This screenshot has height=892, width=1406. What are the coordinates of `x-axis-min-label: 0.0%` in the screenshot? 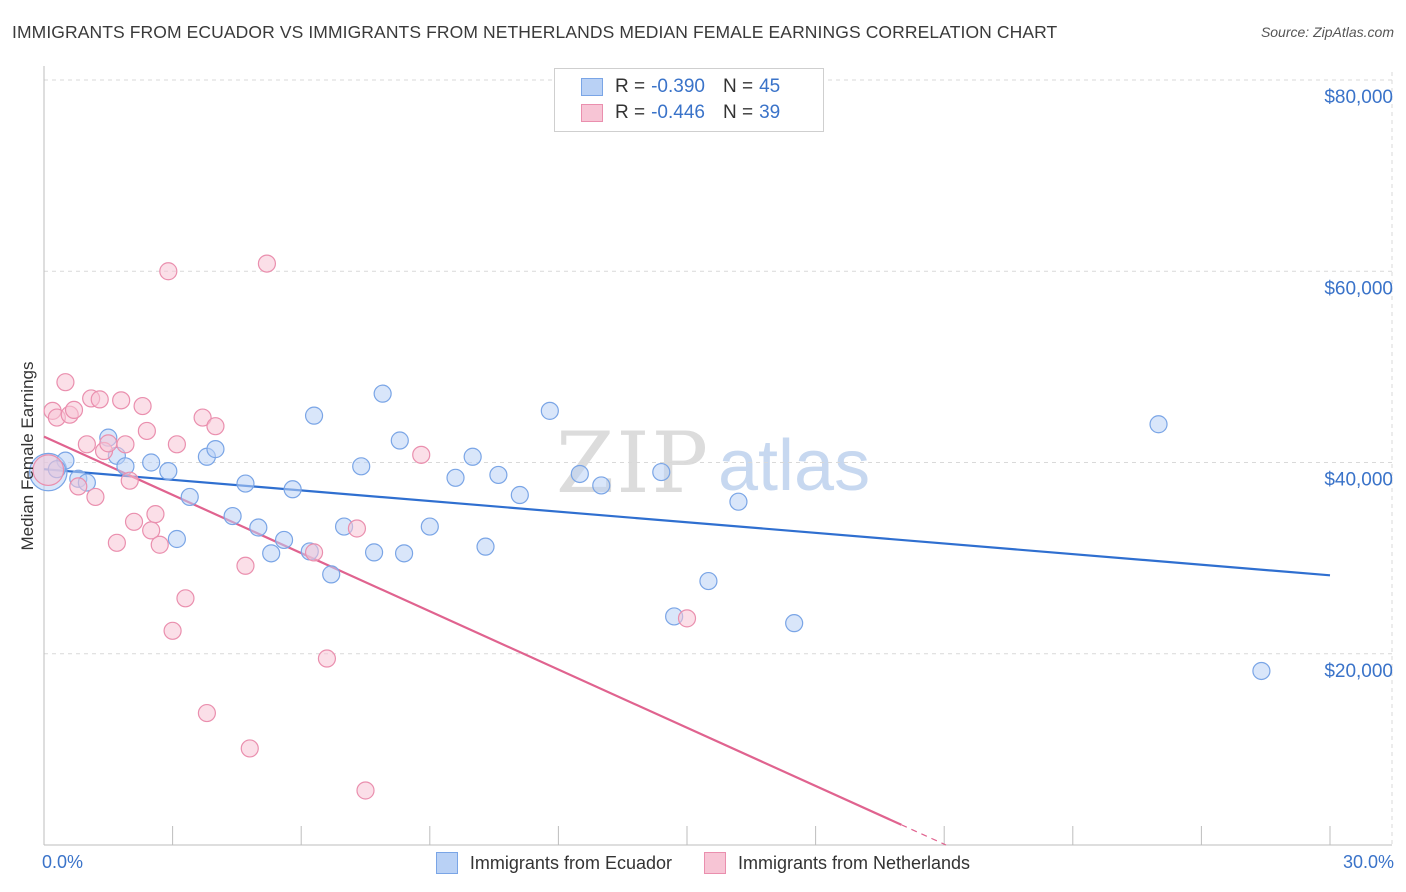 It's located at (63, 862).